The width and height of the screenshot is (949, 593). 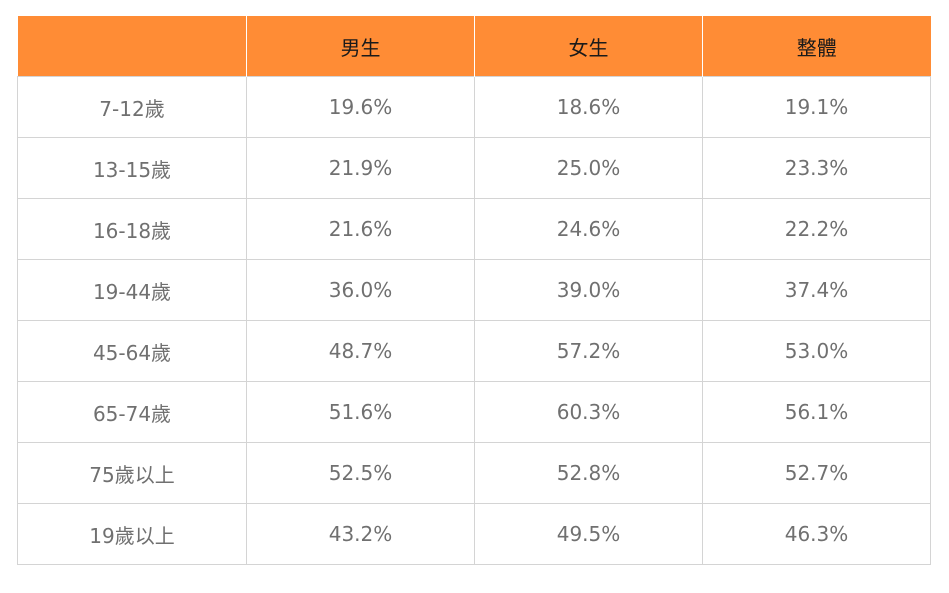 What do you see at coordinates (132, 290) in the screenshot?
I see `age-group-cell: 19-44歲` at bounding box center [132, 290].